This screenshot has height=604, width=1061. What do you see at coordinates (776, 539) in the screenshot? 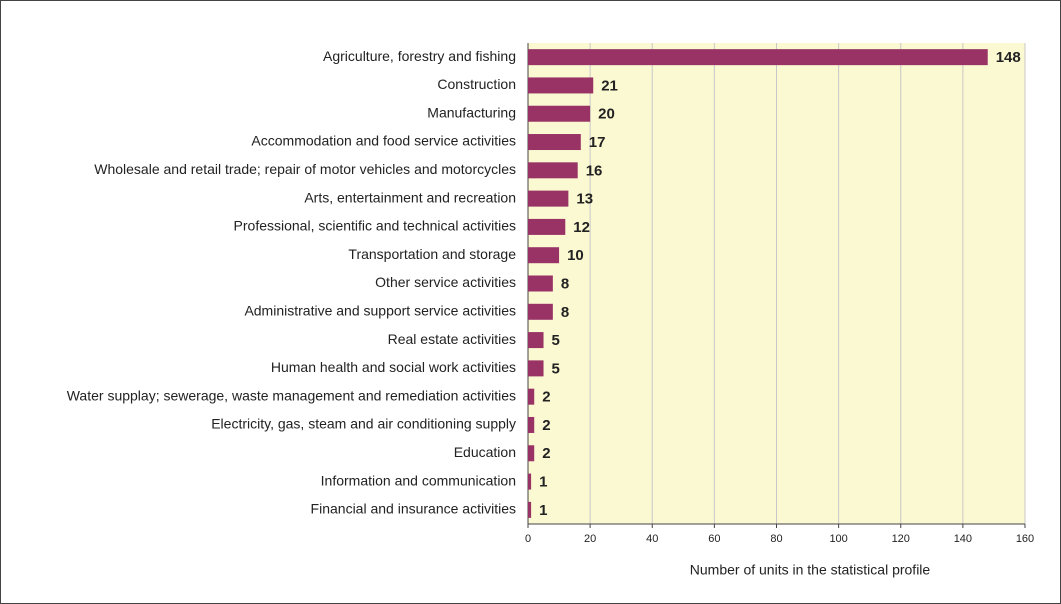
I see `x-tick-label: 80` at bounding box center [776, 539].